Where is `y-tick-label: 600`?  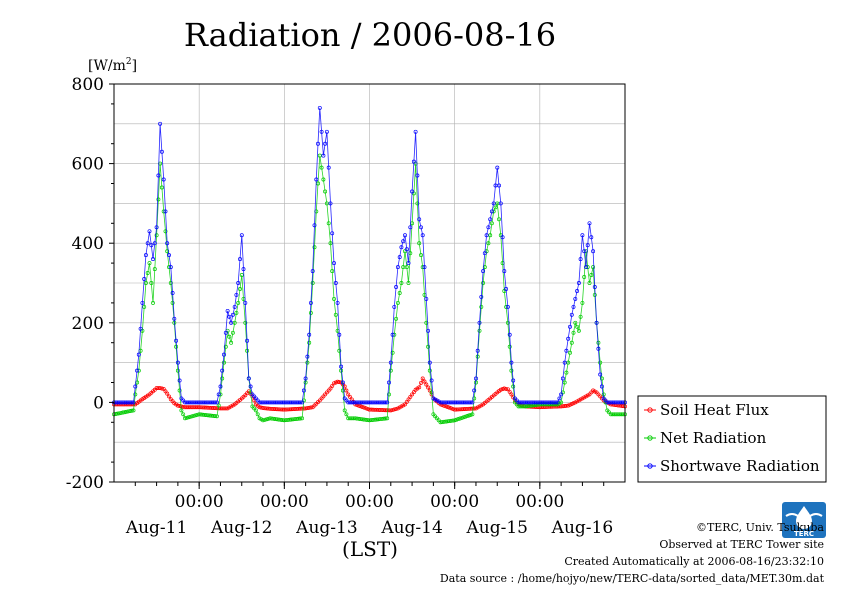 y-tick-label: 600 is located at coordinates (88, 165).